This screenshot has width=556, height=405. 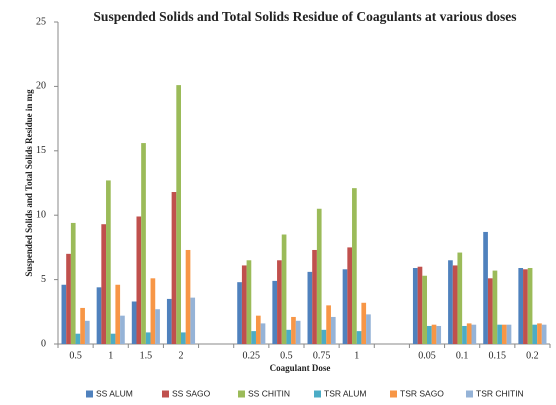 What do you see at coordinates (43, 343) in the screenshot?
I see `y-tick-label: 0` at bounding box center [43, 343].